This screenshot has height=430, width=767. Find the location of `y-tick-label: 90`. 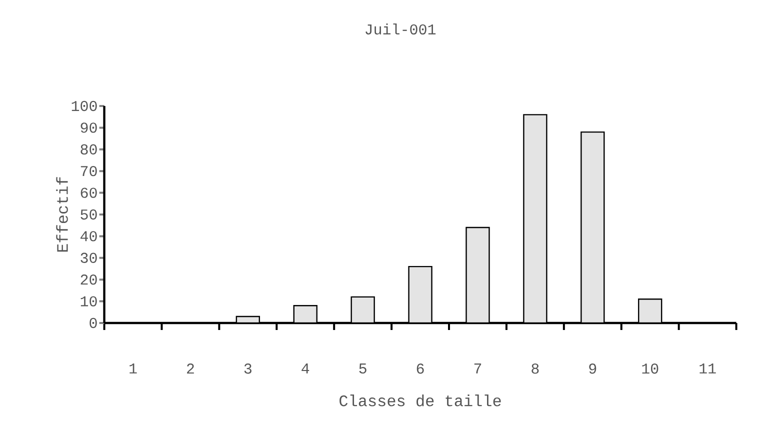

y-tick-label: 90 is located at coordinates (88, 127).